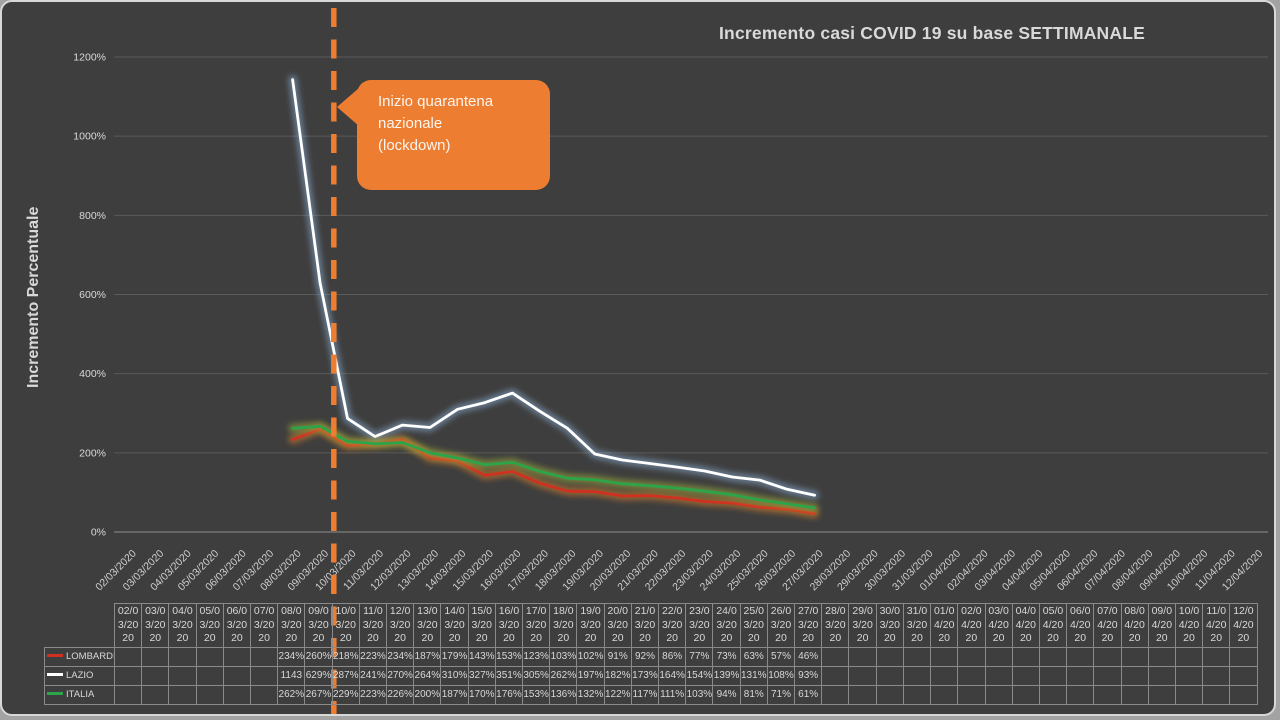 The width and height of the screenshot is (1280, 720). Describe the element at coordinates (617, 625) in the screenshot. I see `table-date-header: 20/03/2020` at that location.